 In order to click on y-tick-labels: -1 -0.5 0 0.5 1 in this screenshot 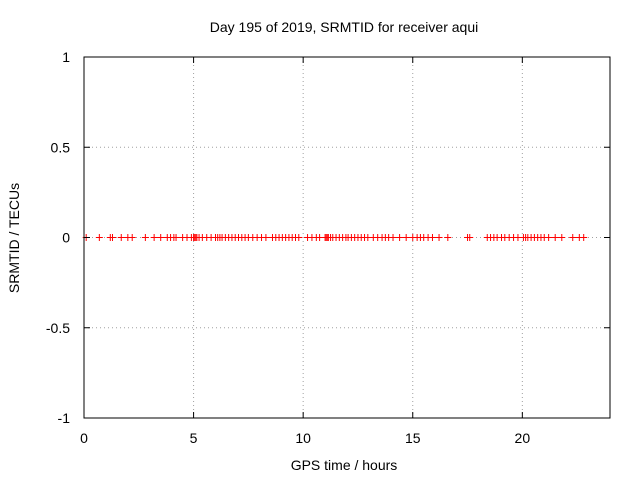, I will do `click(58, 237)`.